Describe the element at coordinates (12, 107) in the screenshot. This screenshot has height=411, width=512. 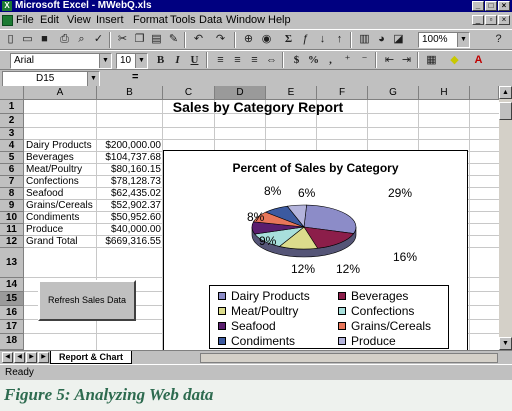
I see `row-header: 1` at that location.